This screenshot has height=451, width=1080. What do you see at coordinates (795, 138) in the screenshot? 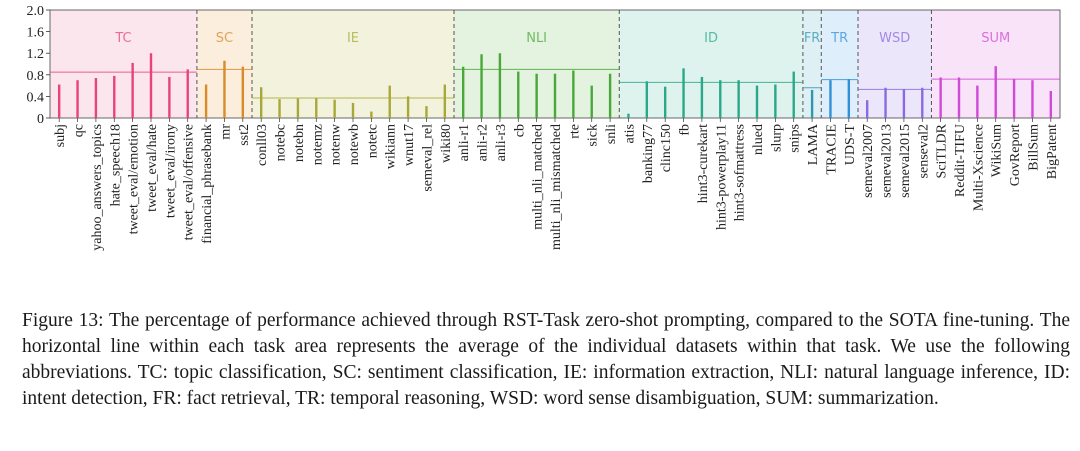
I see `x-tick-label: snips` at bounding box center [795, 138].